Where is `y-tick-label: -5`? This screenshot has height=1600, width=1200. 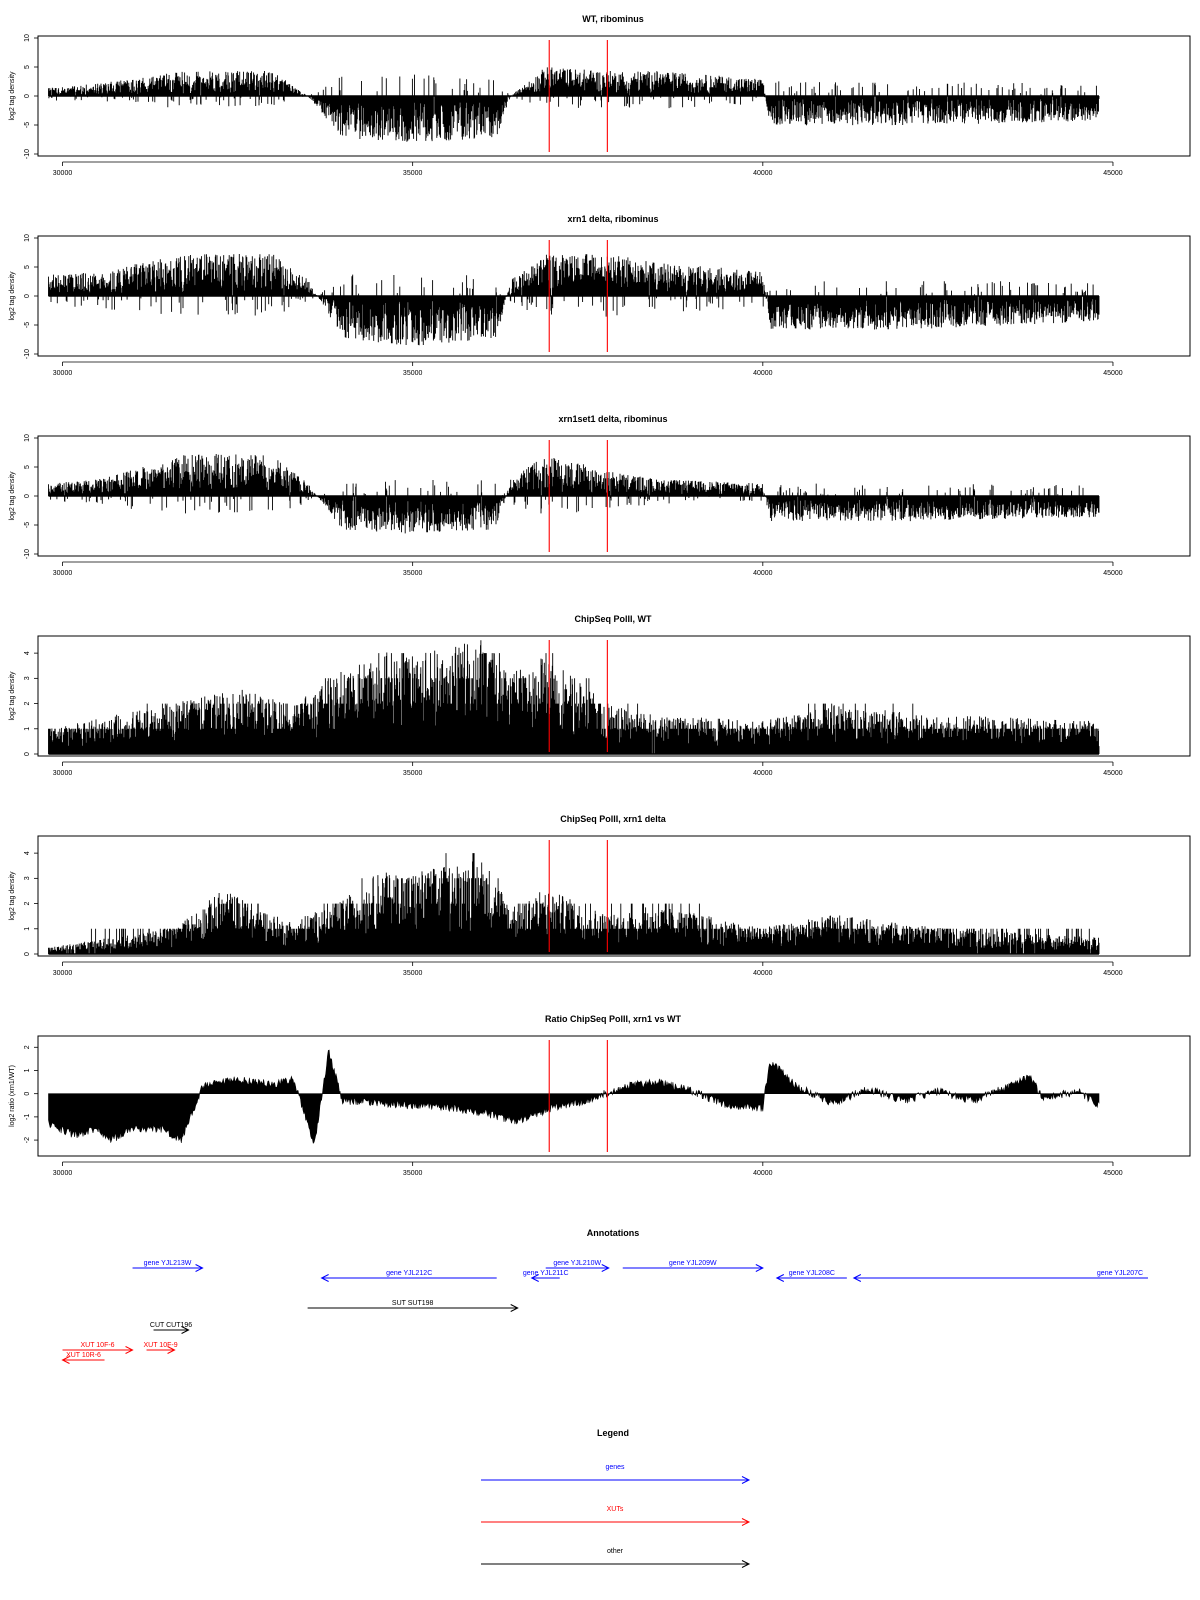 y-tick-label: -5 is located at coordinates (27, 325).